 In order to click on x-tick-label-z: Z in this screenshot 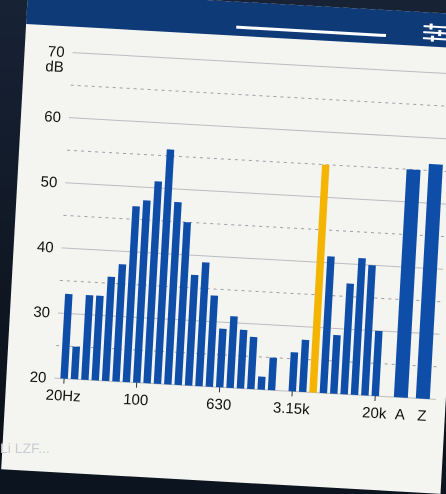, I will do `click(422, 415)`.